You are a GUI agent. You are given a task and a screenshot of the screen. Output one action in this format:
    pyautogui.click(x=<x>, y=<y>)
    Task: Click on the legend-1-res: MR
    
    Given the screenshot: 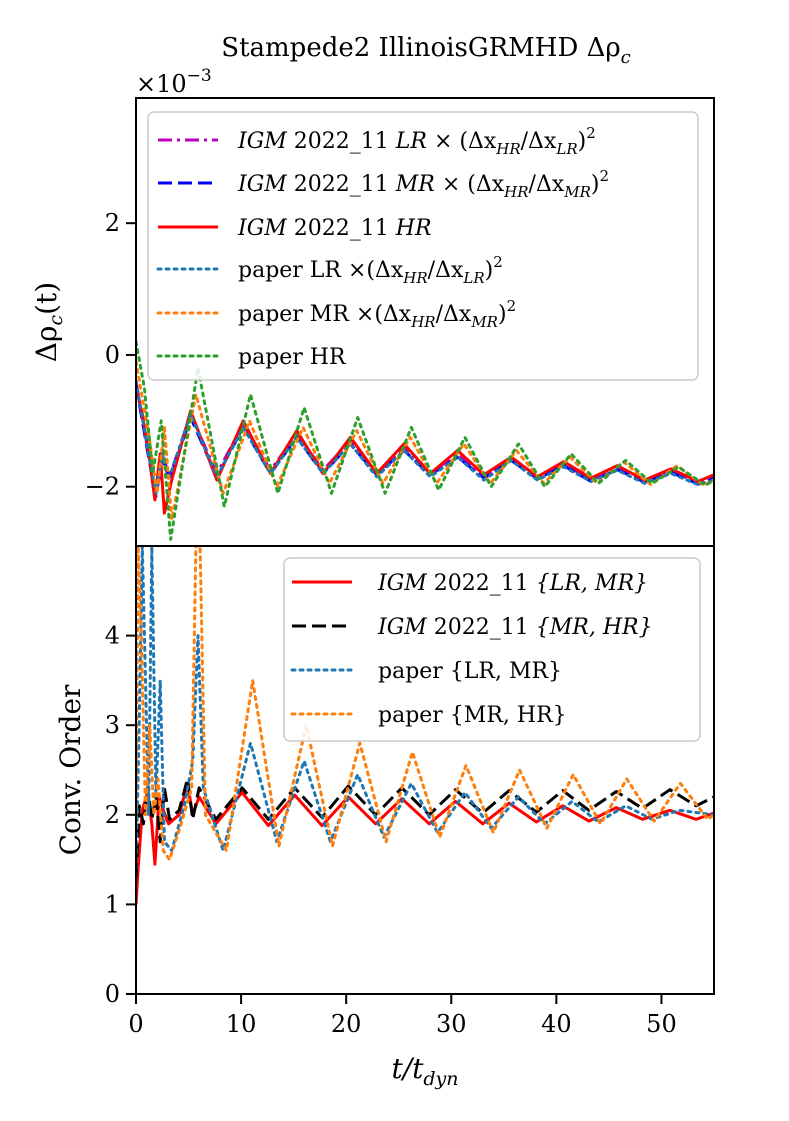 What is the action you would take?
    pyautogui.click(x=415, y=184)
    